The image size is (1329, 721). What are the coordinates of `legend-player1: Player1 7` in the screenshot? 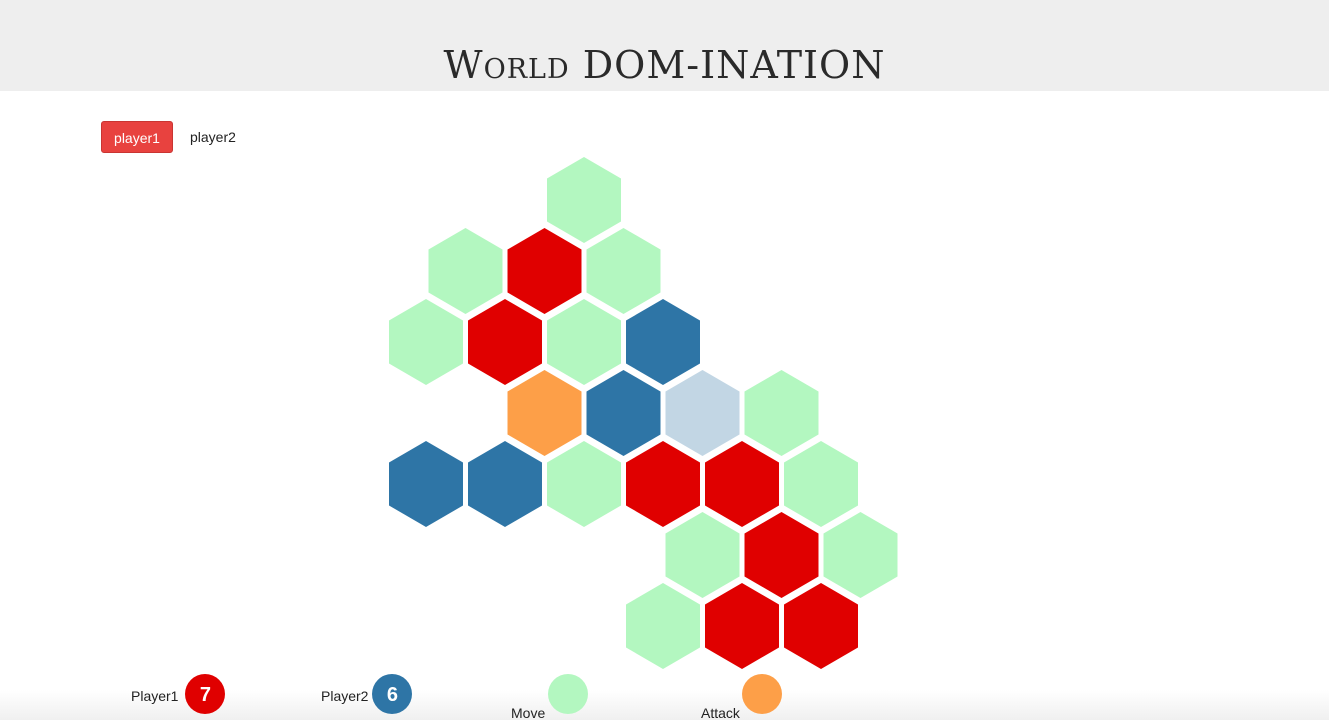 It's located at (178, 694).